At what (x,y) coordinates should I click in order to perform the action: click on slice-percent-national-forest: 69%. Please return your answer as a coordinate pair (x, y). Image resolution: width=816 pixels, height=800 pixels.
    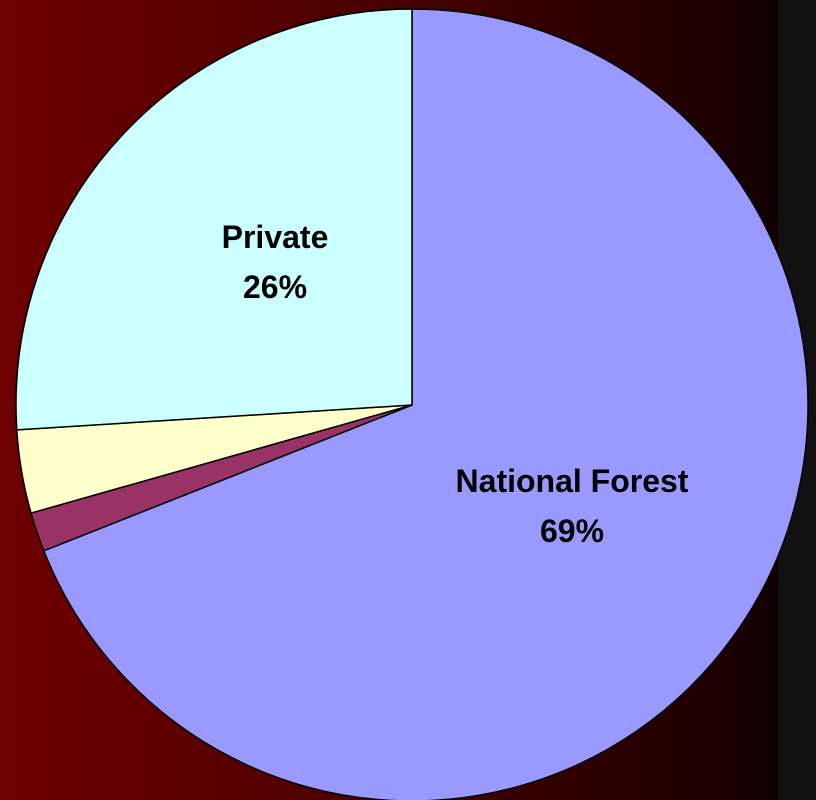
    Looking at the image, I should click on (572, 531).